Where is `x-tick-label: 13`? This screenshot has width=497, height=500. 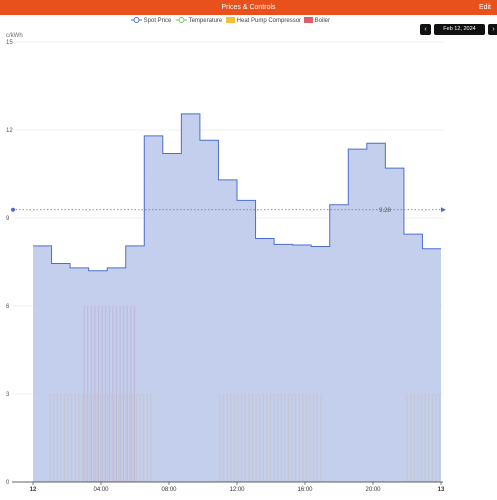
x-tick-label: 13 is located at coordinates (441, 490).